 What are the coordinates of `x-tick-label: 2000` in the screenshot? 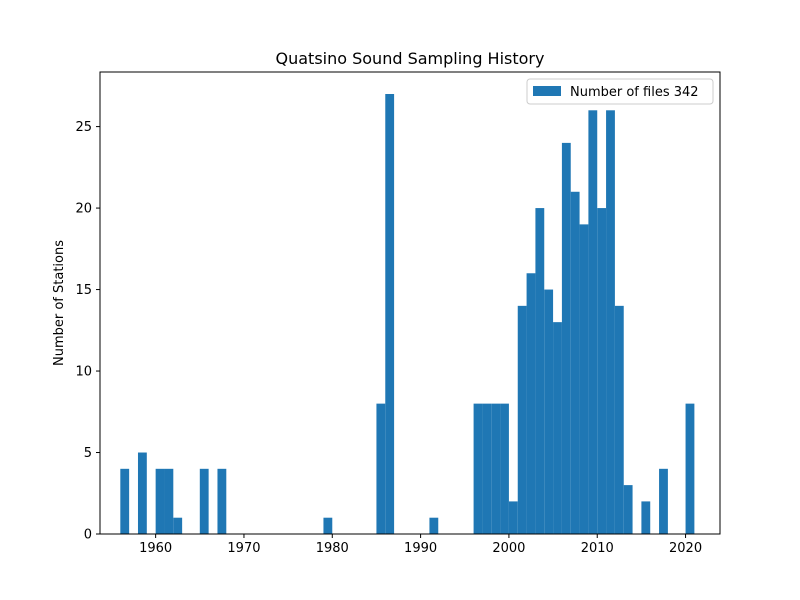 It's located at (508, 548).